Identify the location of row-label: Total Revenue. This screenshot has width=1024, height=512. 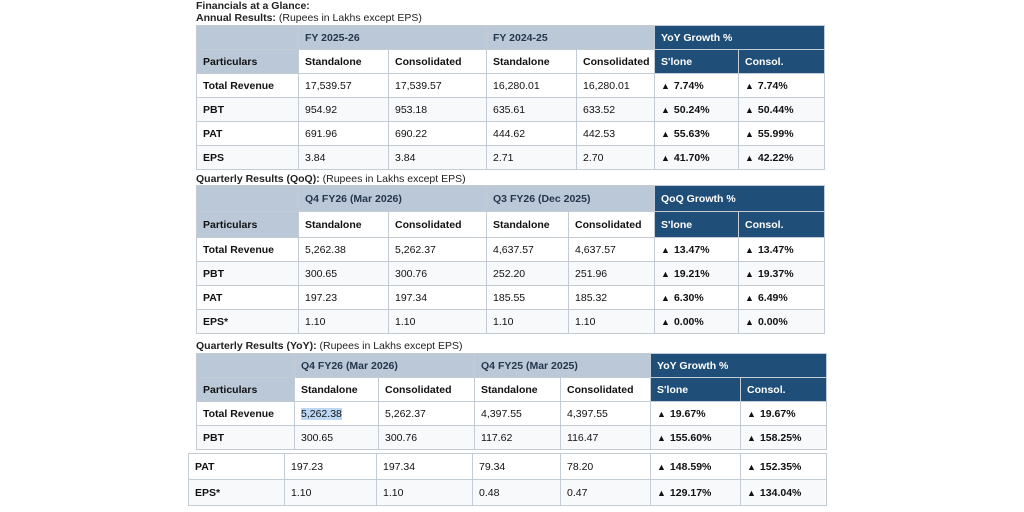
(247, 85).